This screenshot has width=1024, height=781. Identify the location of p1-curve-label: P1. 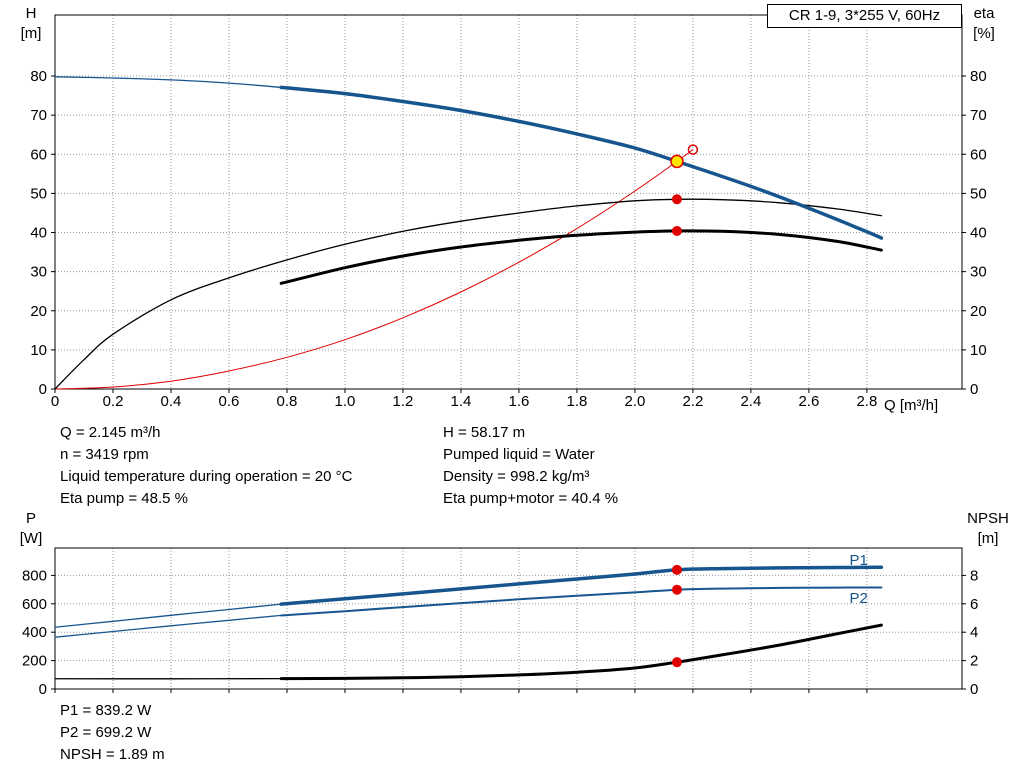
(858, 560).